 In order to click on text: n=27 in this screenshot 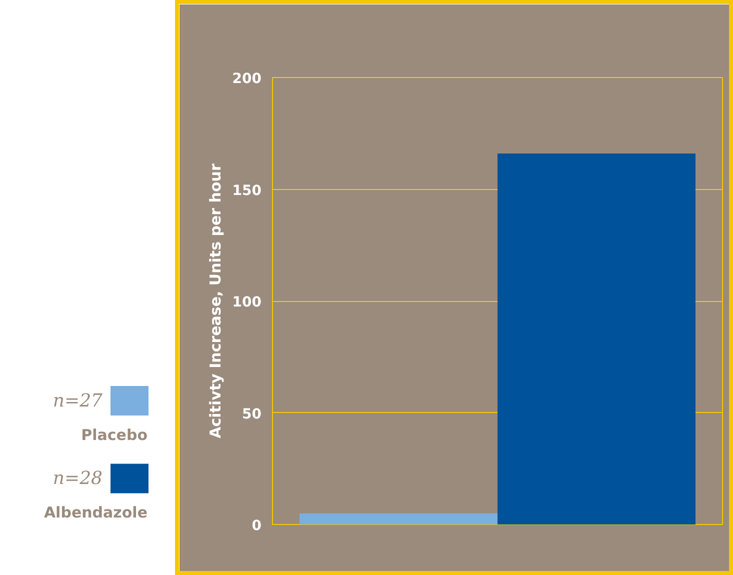, I will do `click(78, 401)`.